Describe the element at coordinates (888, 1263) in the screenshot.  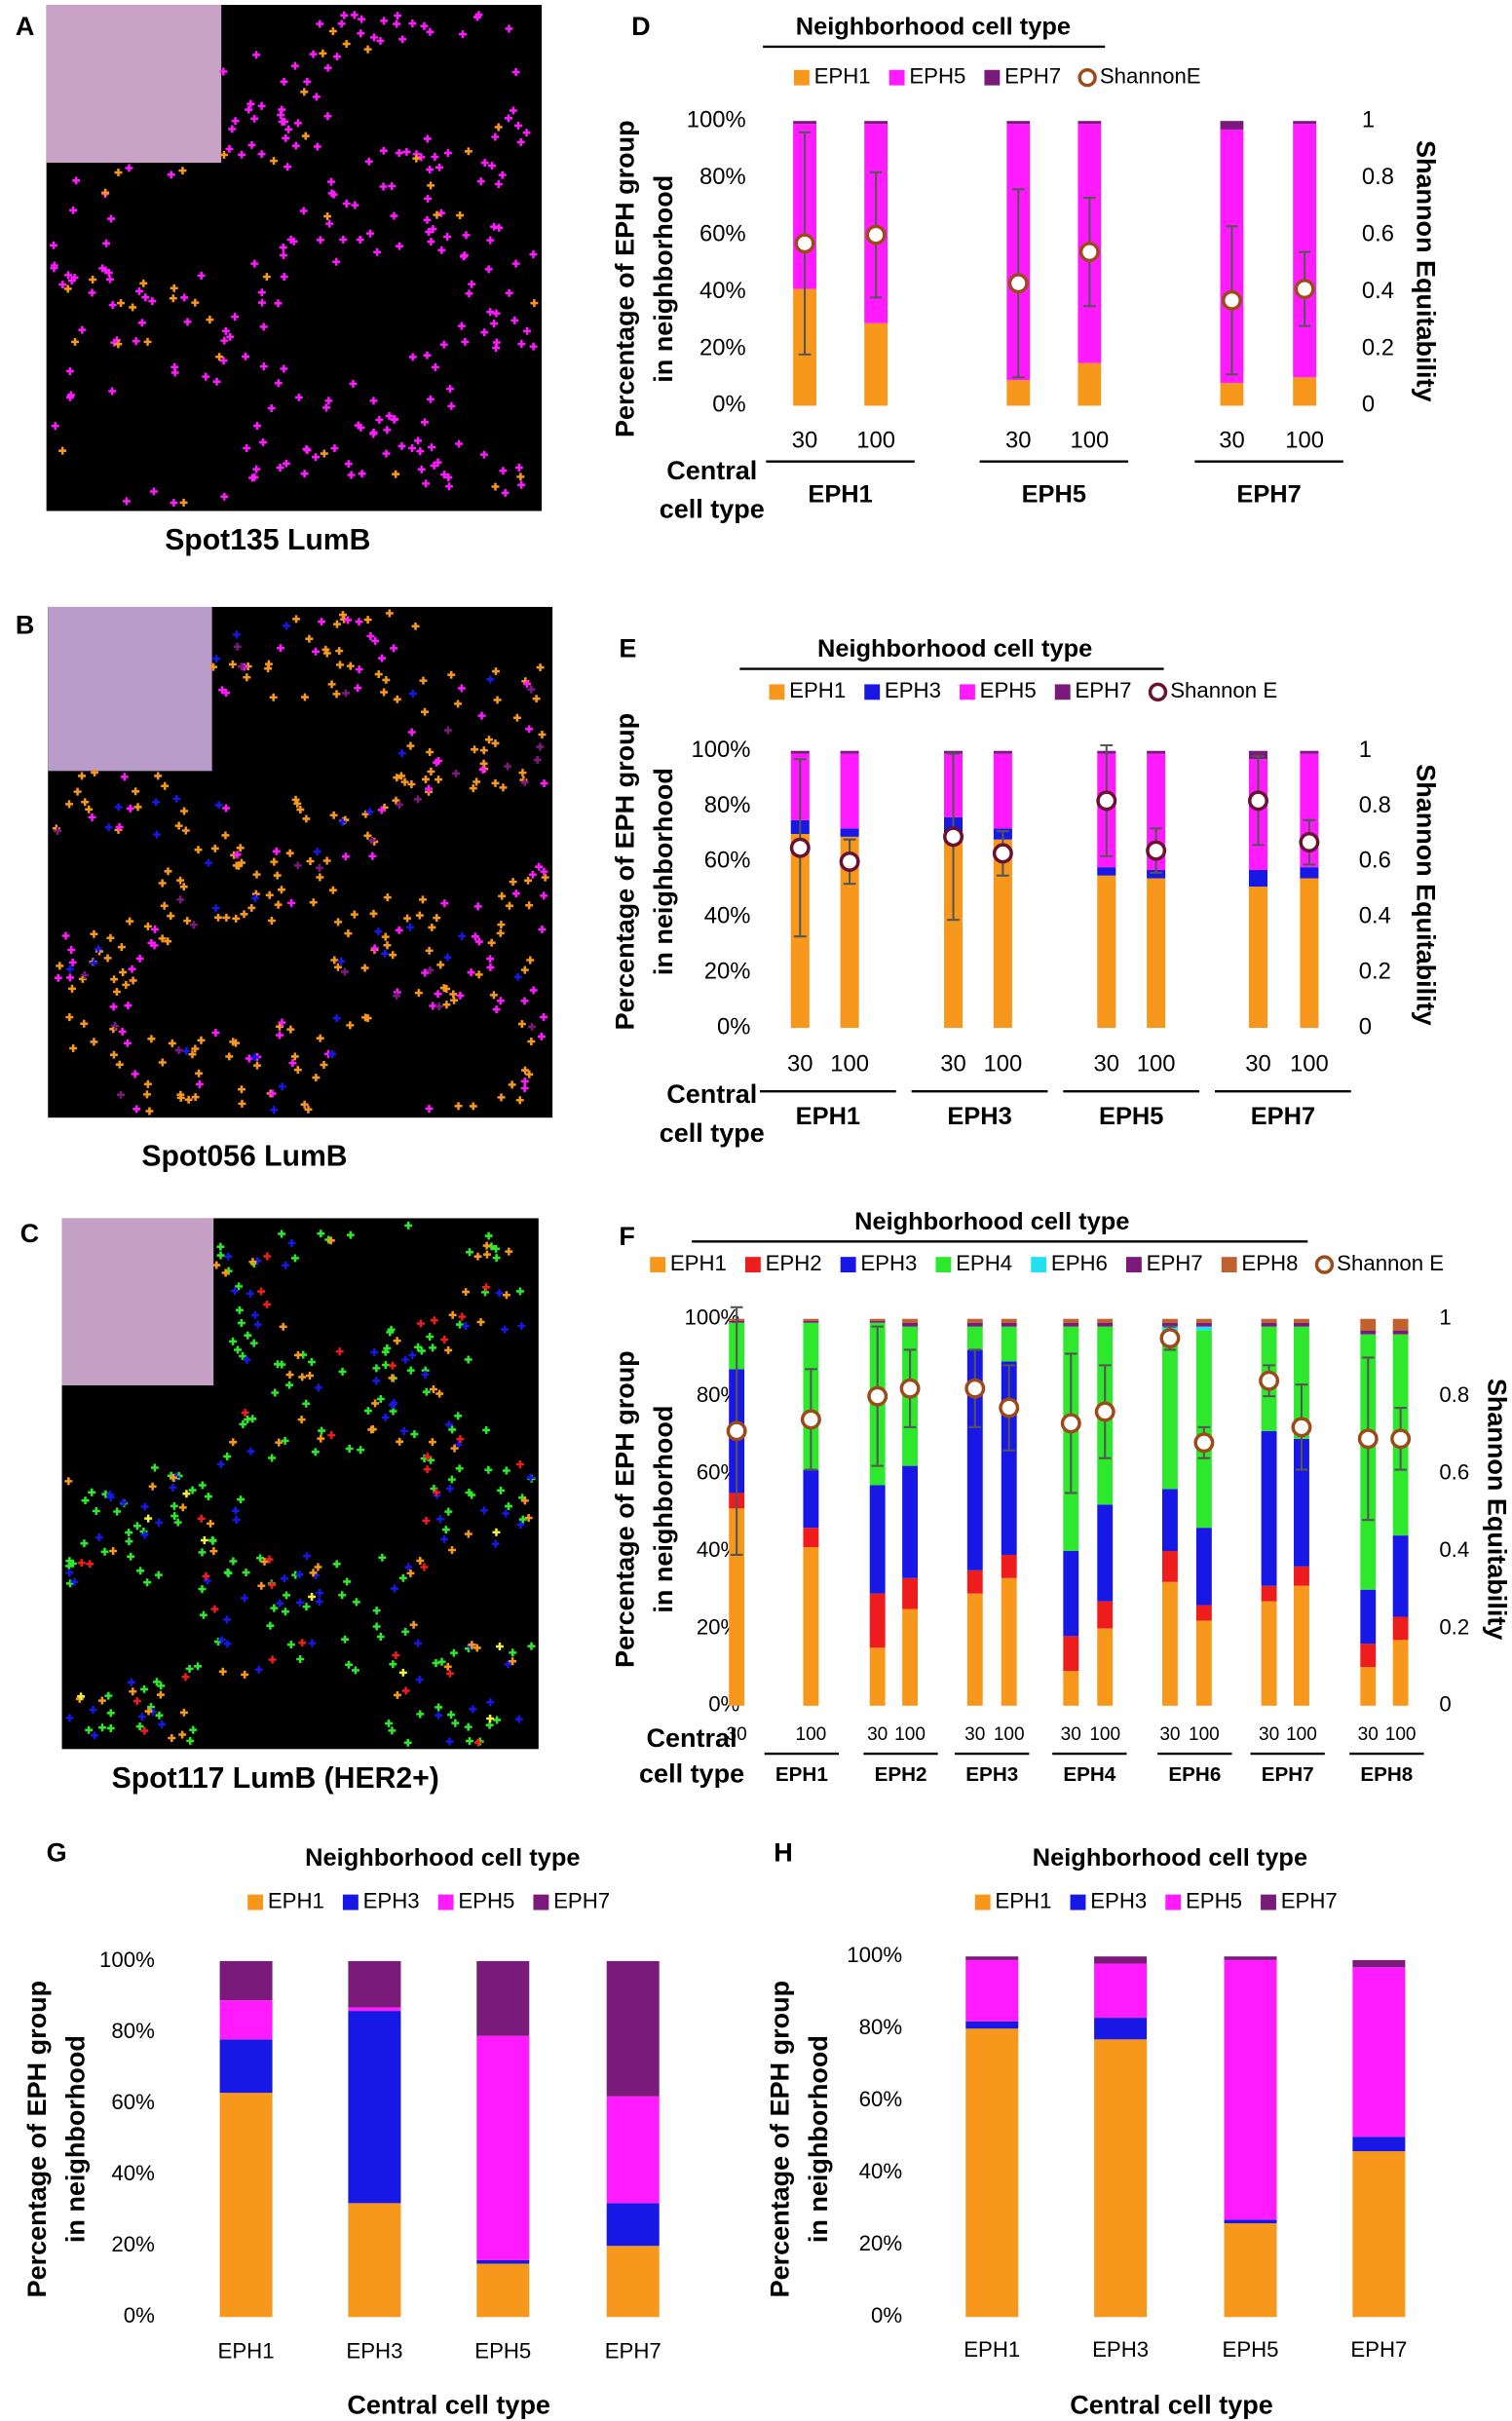
I see `legend-label: EPH3` at that location.